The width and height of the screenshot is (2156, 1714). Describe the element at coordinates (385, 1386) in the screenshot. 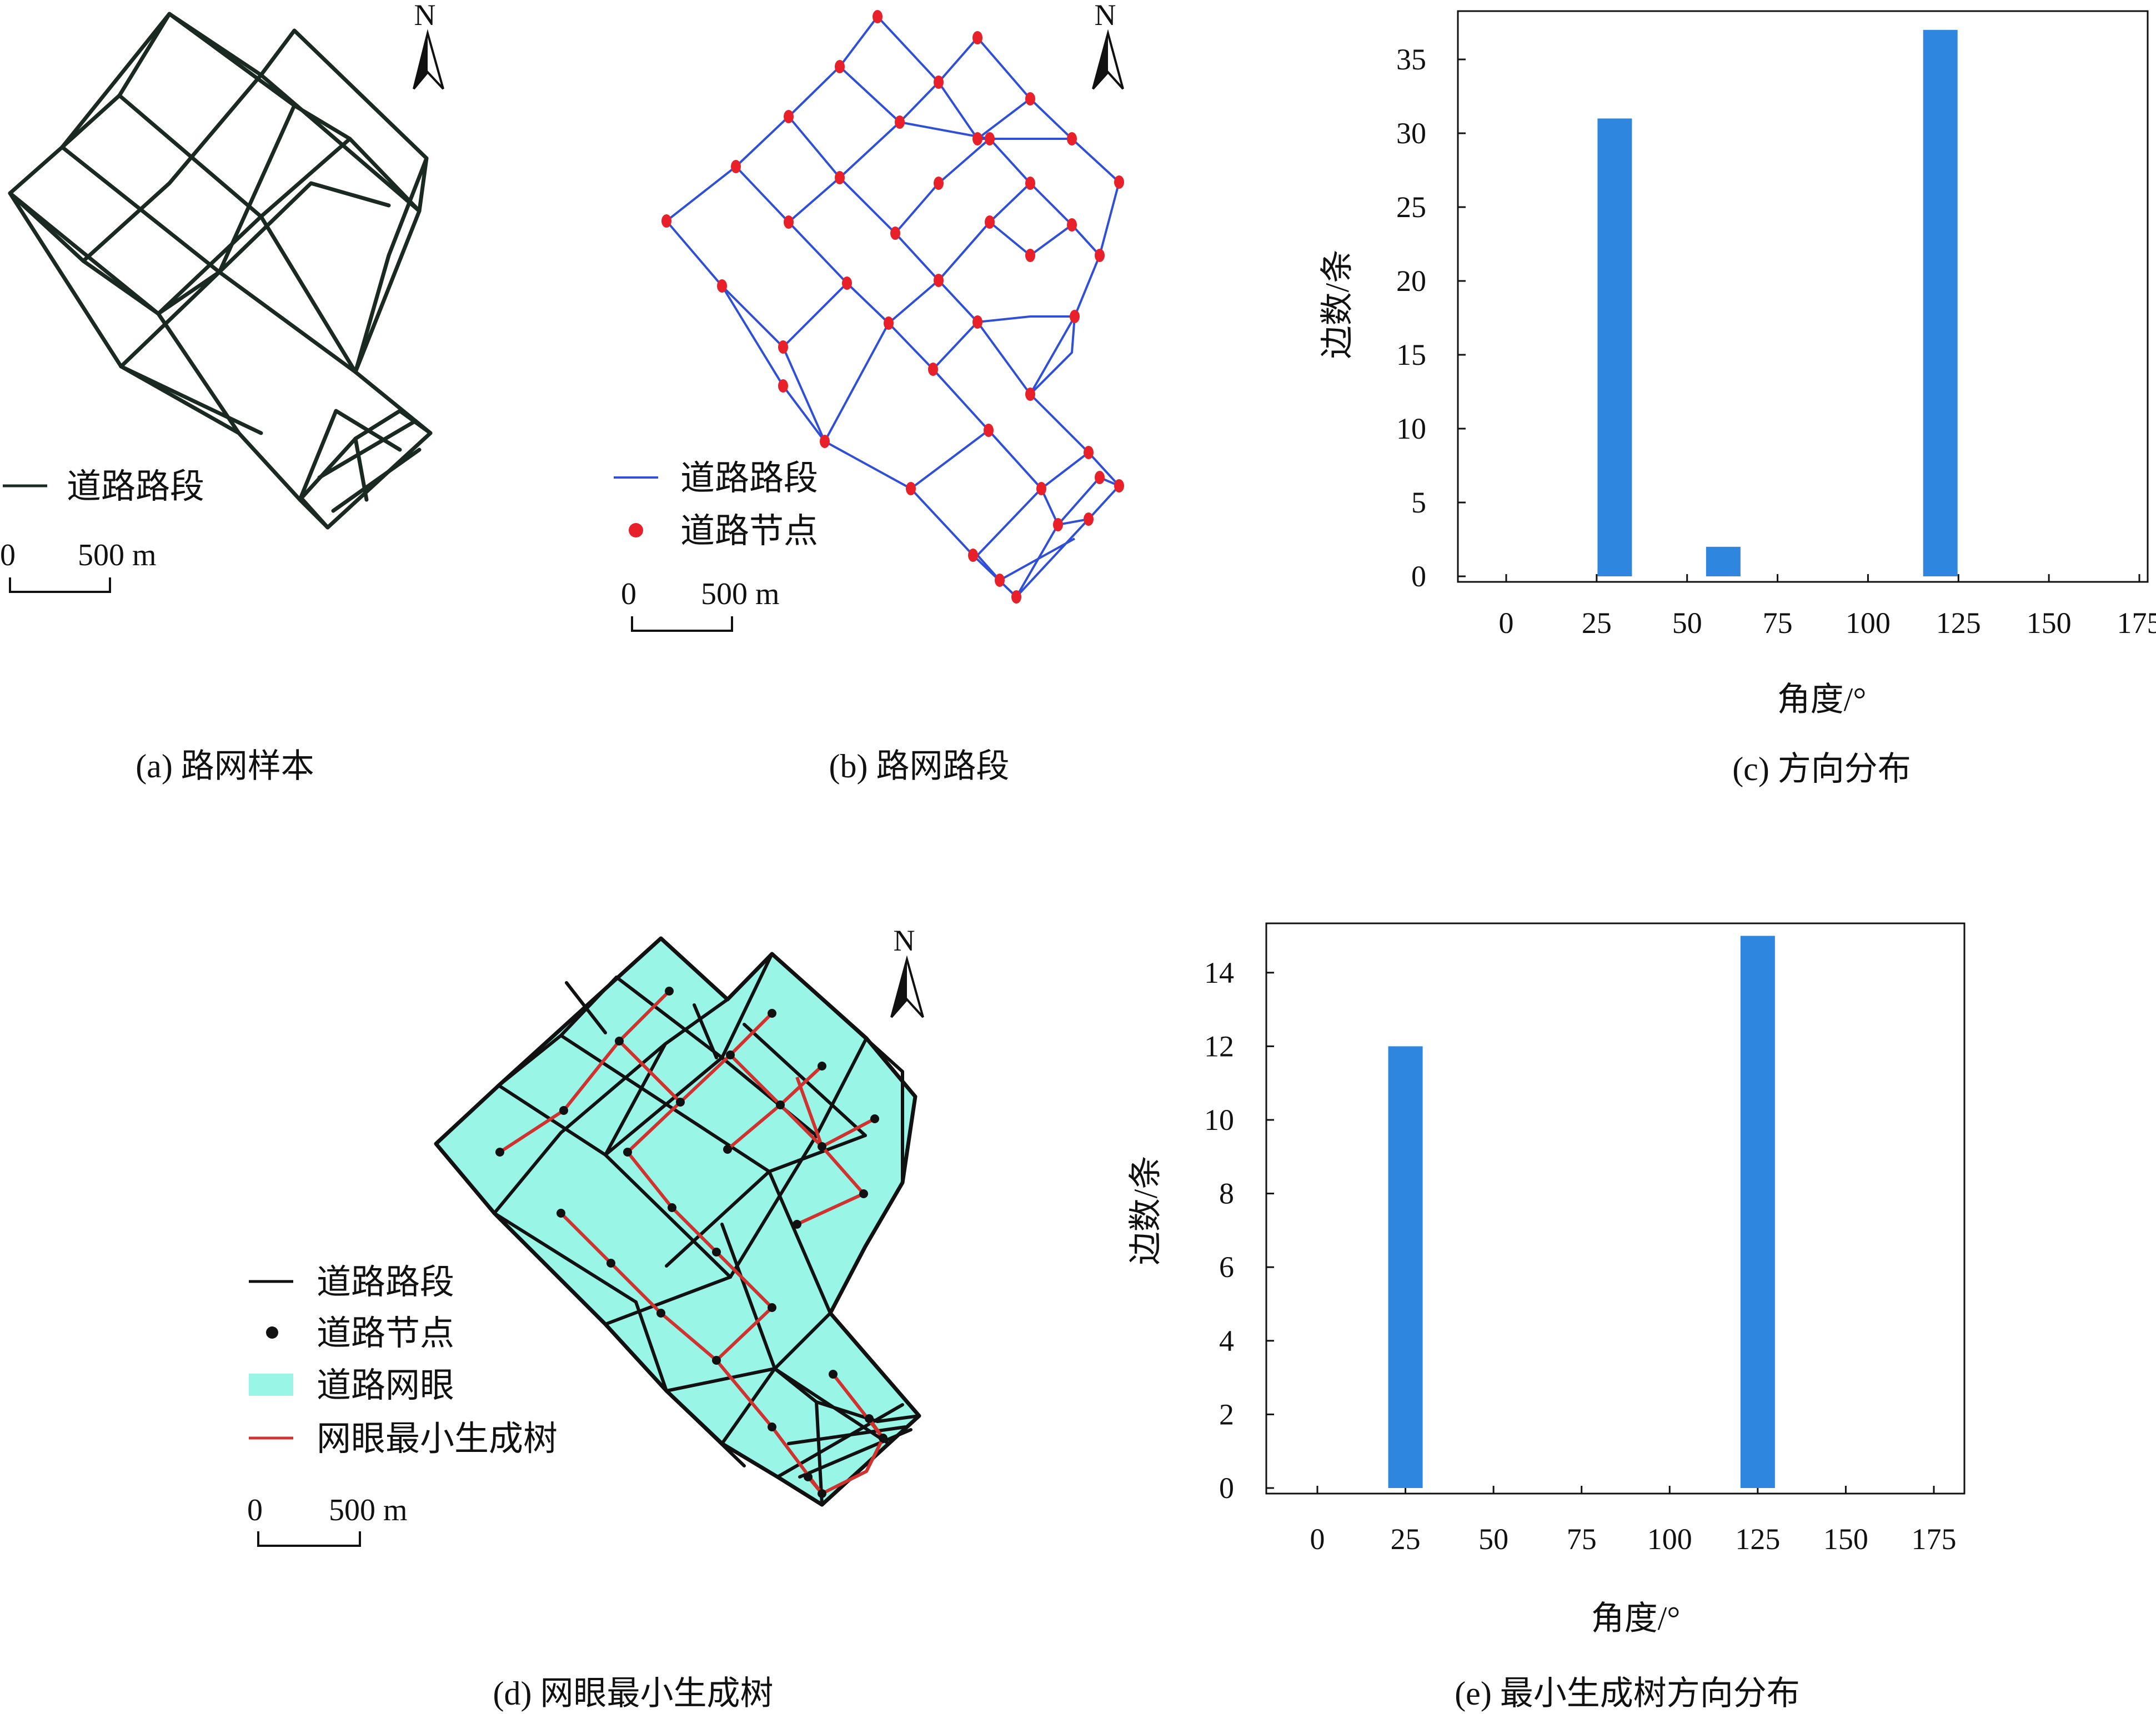

I see `svg-text: 道路网眼` at that location.